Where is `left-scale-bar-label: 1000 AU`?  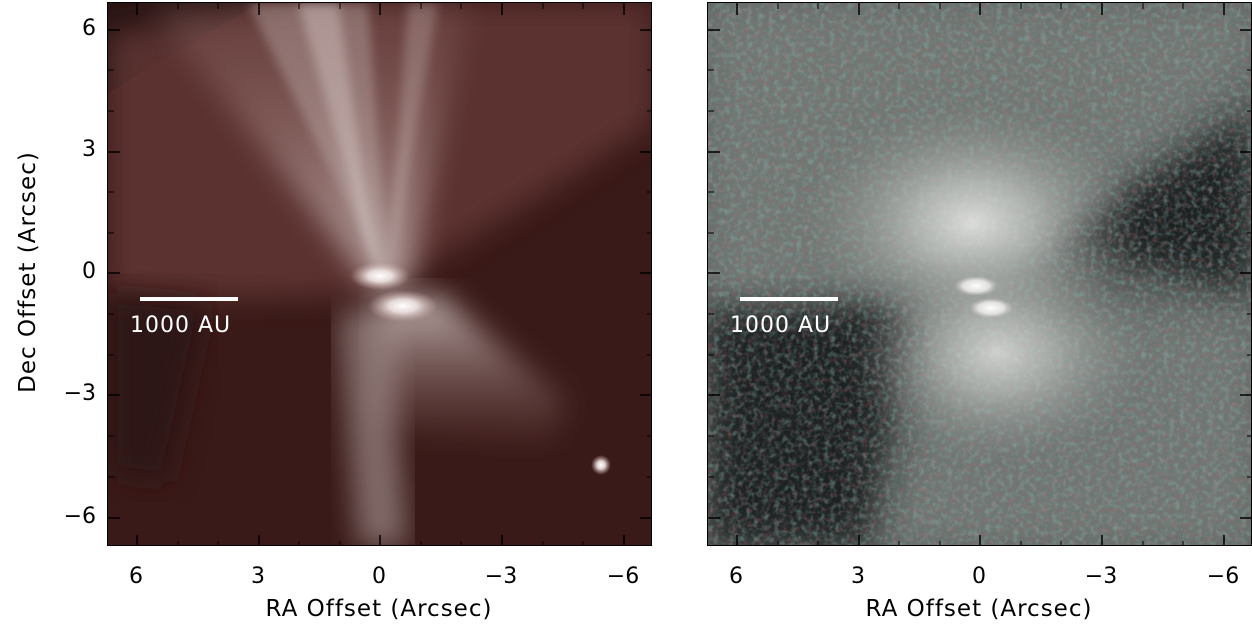 left-scale-bar-label: 1000 AU is located at coordinates (181, 325).